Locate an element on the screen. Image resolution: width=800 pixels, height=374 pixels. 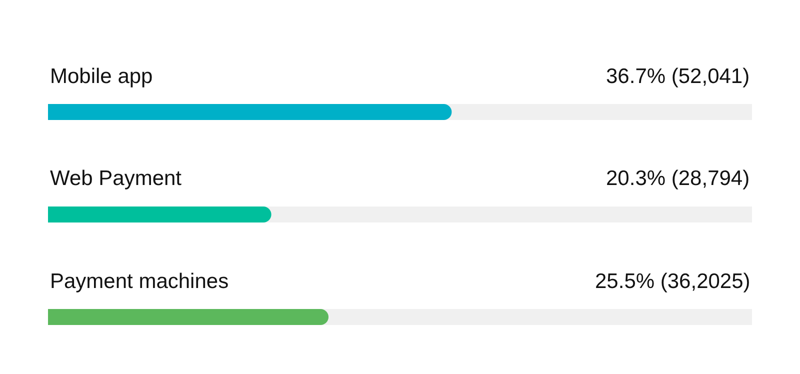
data-label: 25.5% (36,2025) is located at coordinates (672, 281).